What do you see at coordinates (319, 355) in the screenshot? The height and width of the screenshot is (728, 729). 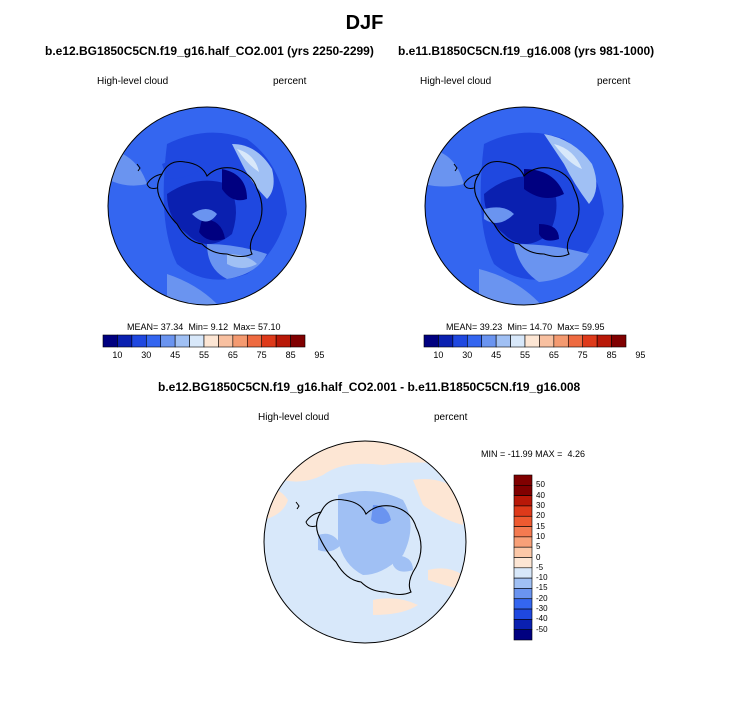 I see `panel1-colorbar-tick-label: 95` at bounding box center [319, 355].